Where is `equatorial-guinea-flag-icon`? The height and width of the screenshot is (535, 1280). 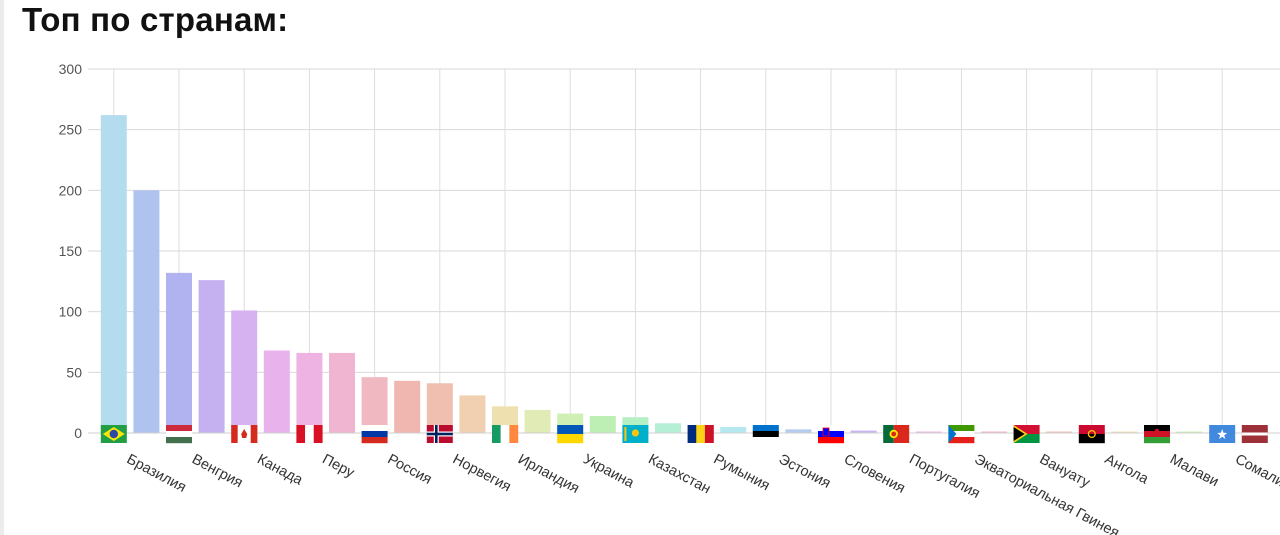 equatorial-guinea-flag-icon is located at coordinates (961, 434).